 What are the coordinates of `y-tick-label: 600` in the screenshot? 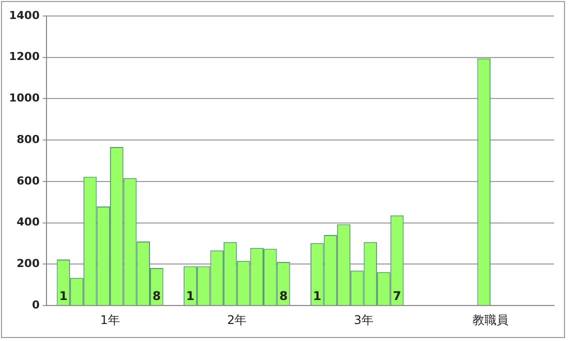 It's located at (28, 181).